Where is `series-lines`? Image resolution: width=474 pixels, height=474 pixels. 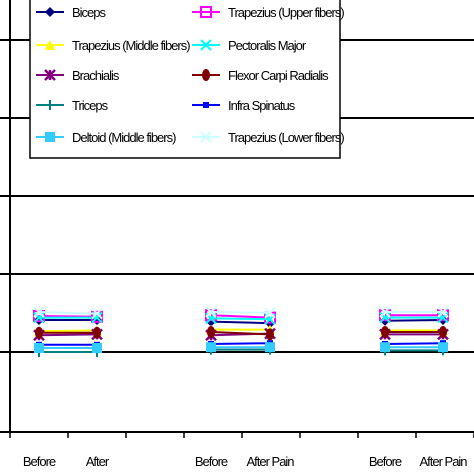 series-lines is located at coordinates (241, 331).